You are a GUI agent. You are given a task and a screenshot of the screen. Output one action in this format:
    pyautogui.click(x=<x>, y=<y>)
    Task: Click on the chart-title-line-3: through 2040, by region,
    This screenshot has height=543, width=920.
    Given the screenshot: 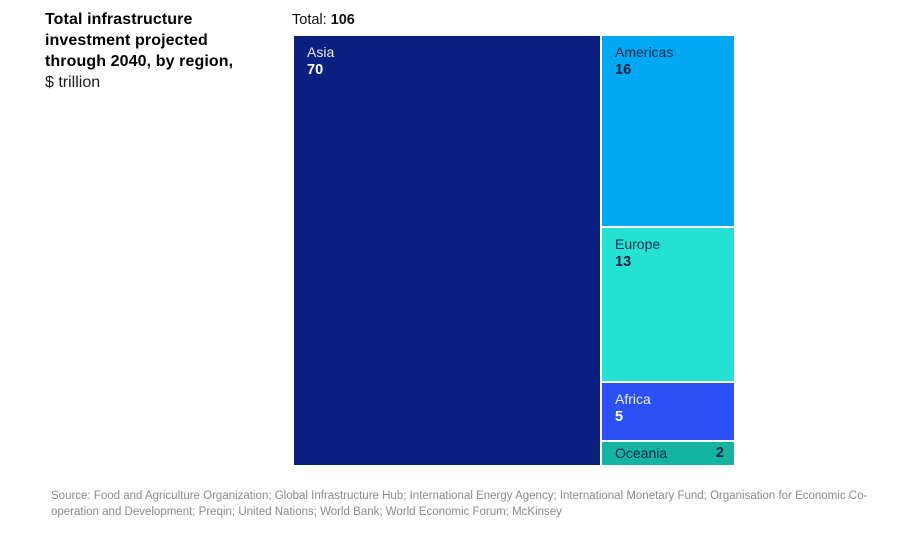 What is the action you would take?
    pyautogui.click(x=139, y=61)
    